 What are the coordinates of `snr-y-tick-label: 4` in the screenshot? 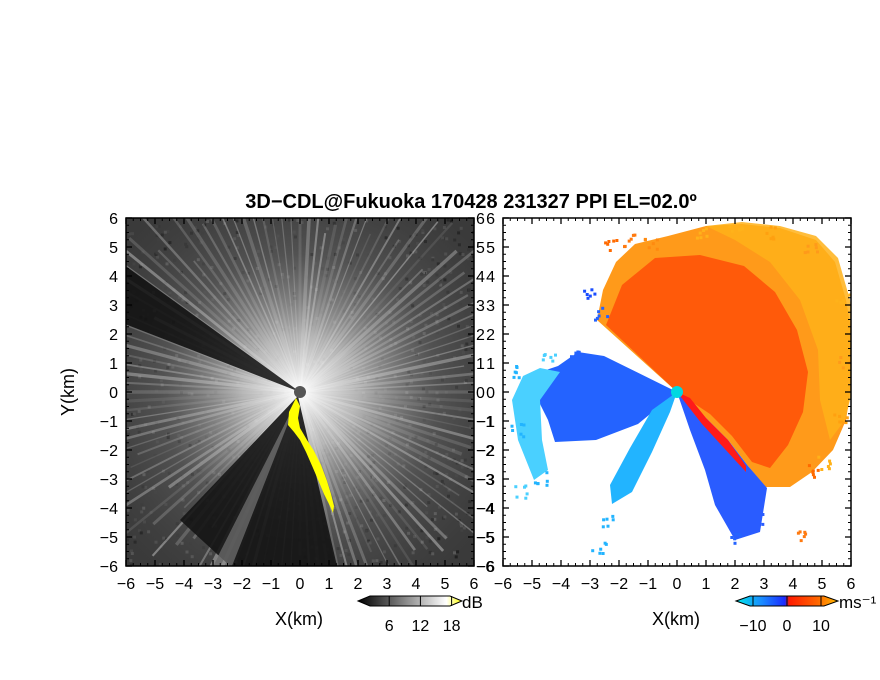 It's located at (113, 277).